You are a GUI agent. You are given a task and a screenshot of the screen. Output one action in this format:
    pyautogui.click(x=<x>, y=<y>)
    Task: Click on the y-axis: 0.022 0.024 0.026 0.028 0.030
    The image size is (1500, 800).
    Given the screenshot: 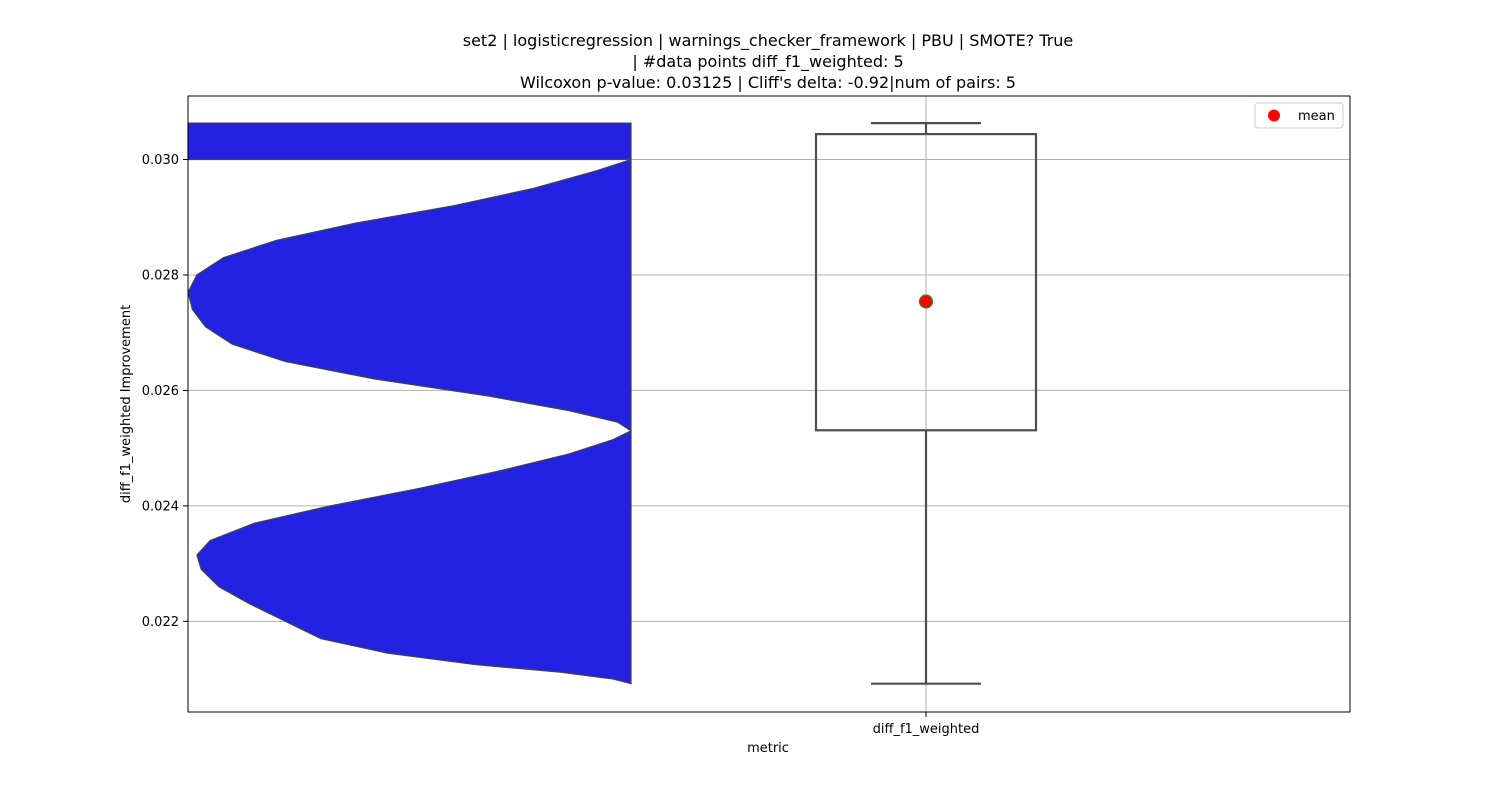 What is the action you would take?
    pyautogui.click(x=165, y=391)
    